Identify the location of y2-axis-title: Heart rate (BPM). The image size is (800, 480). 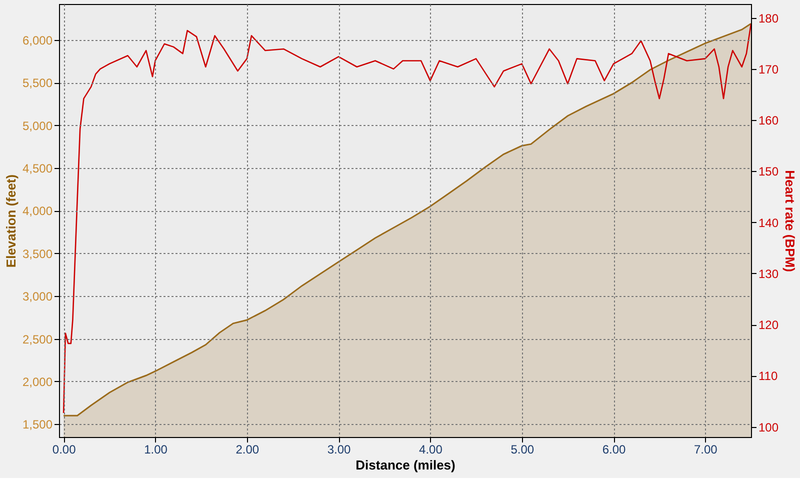
(790, 221).